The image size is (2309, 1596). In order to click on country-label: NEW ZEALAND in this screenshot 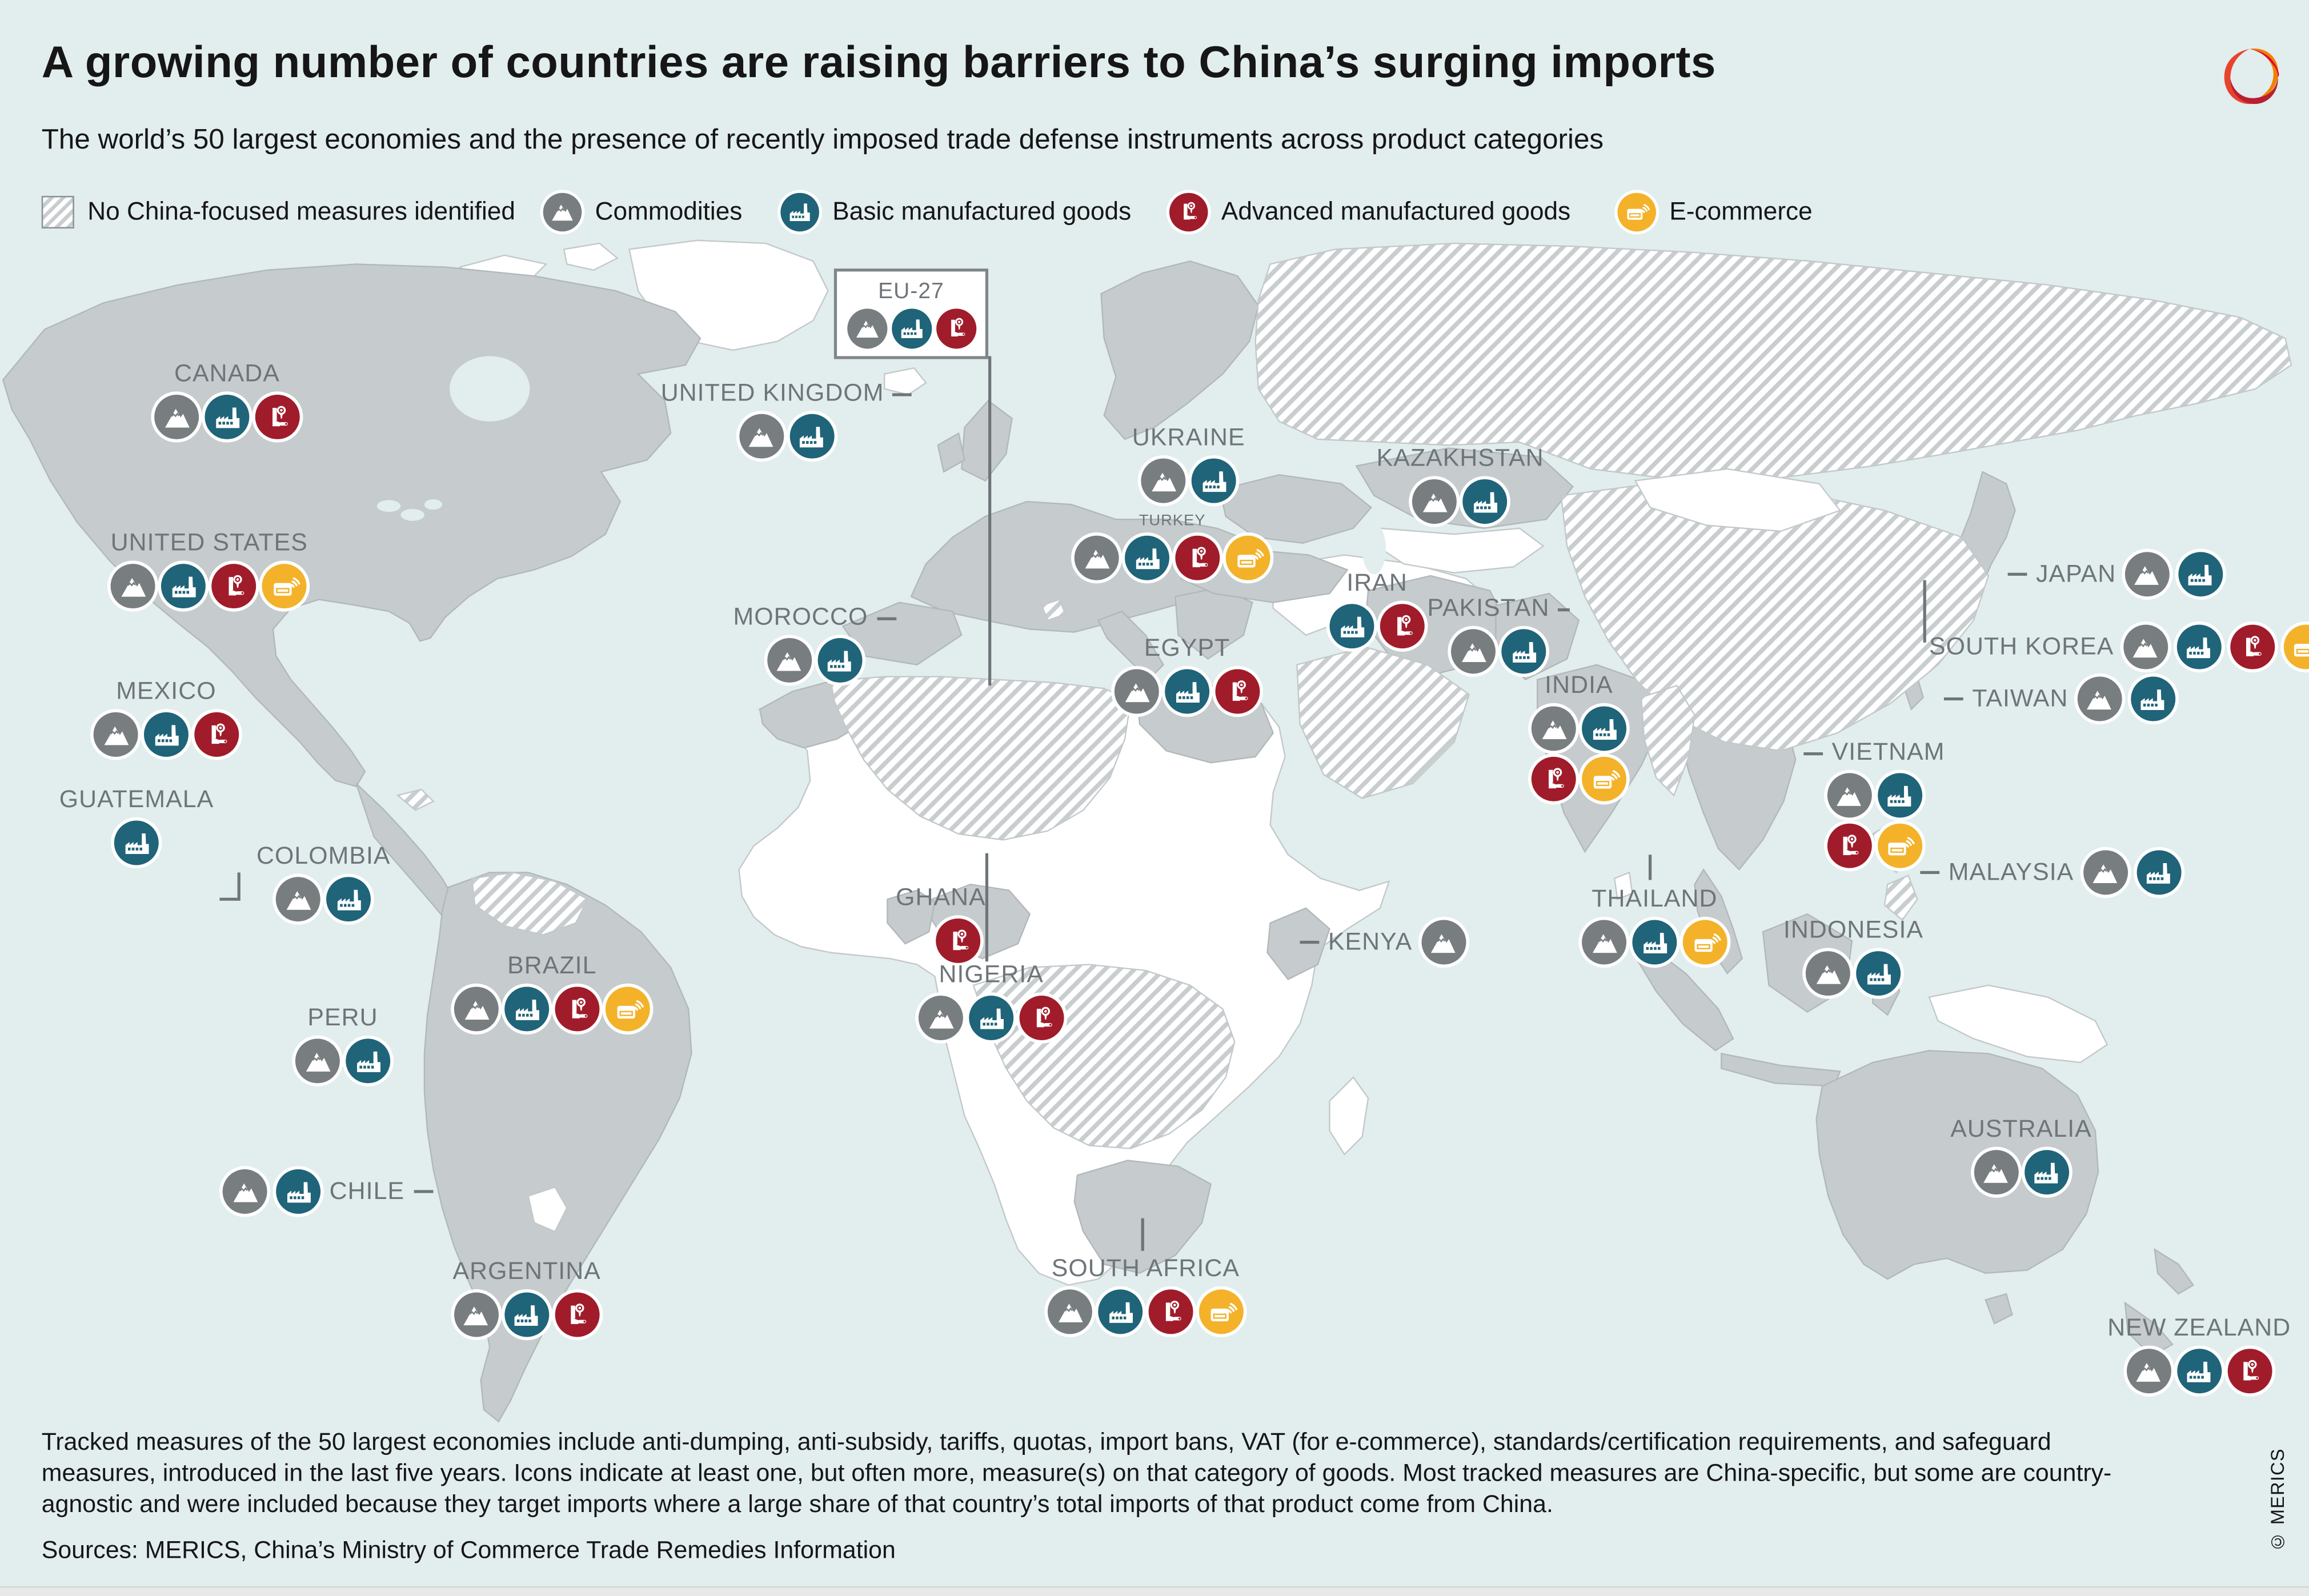, I will do `click(2199, 1328)`.